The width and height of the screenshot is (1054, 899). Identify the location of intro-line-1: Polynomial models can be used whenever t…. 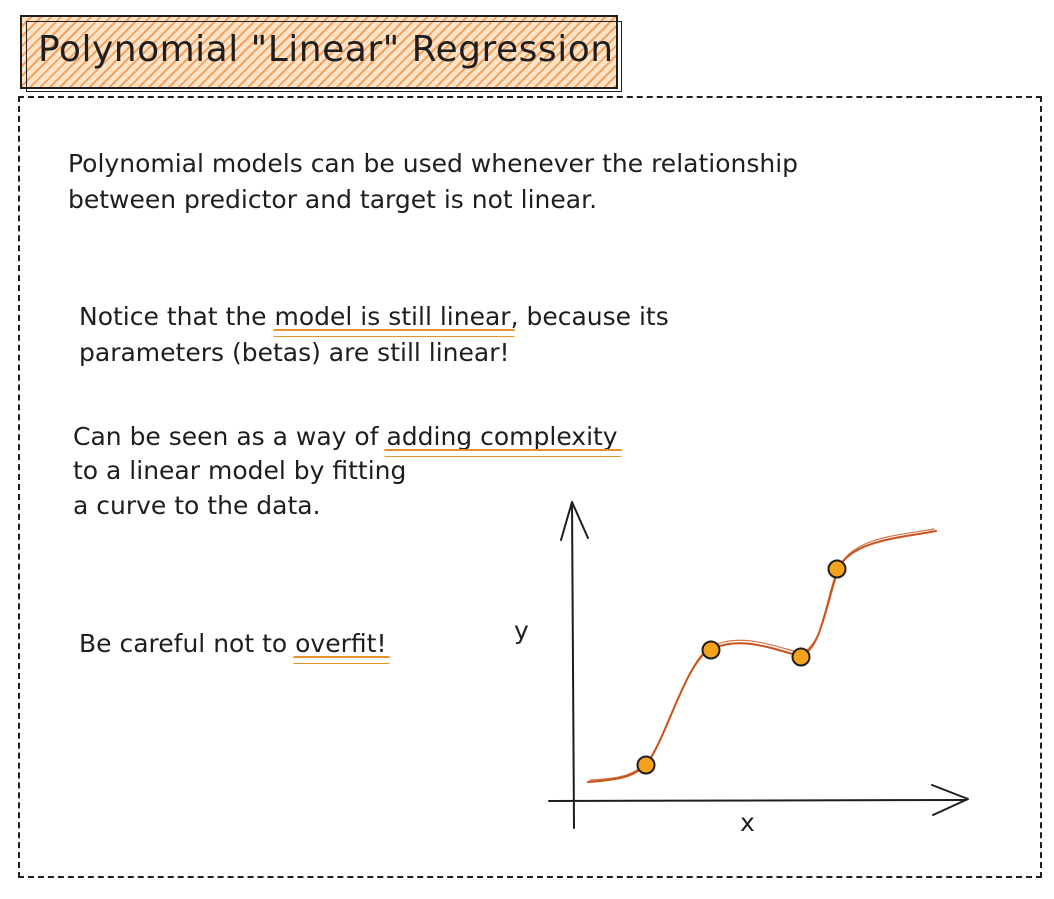
(433, 163).